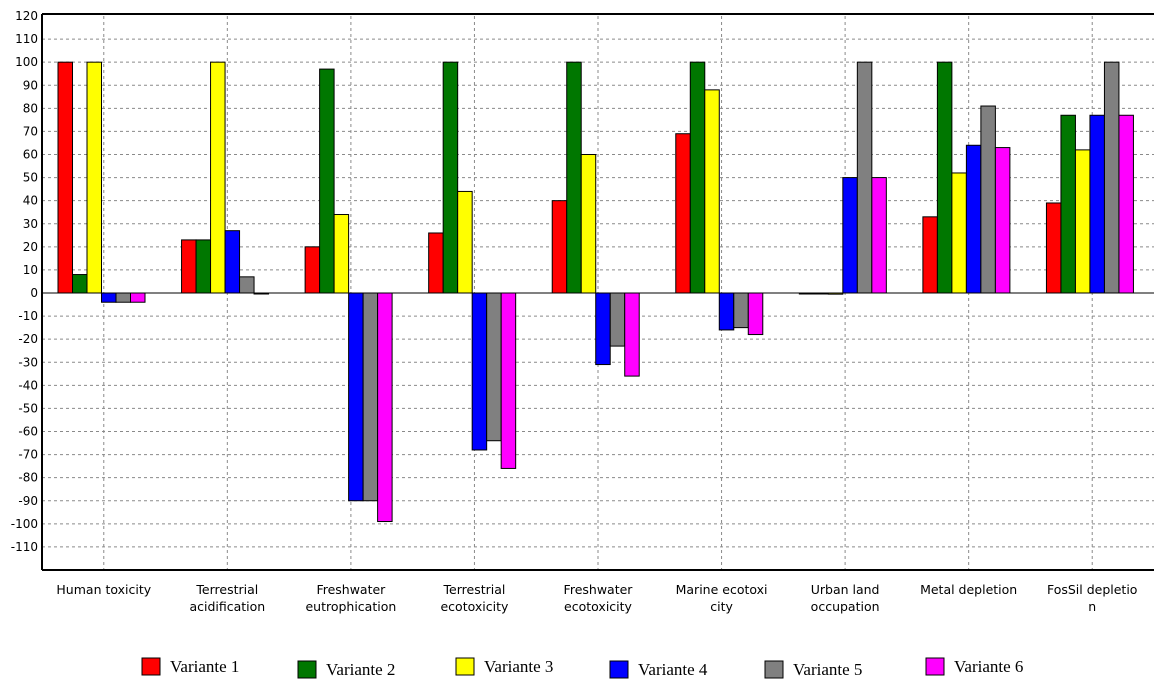  I want to click on y-tick-label: 20, so click(30, 247).